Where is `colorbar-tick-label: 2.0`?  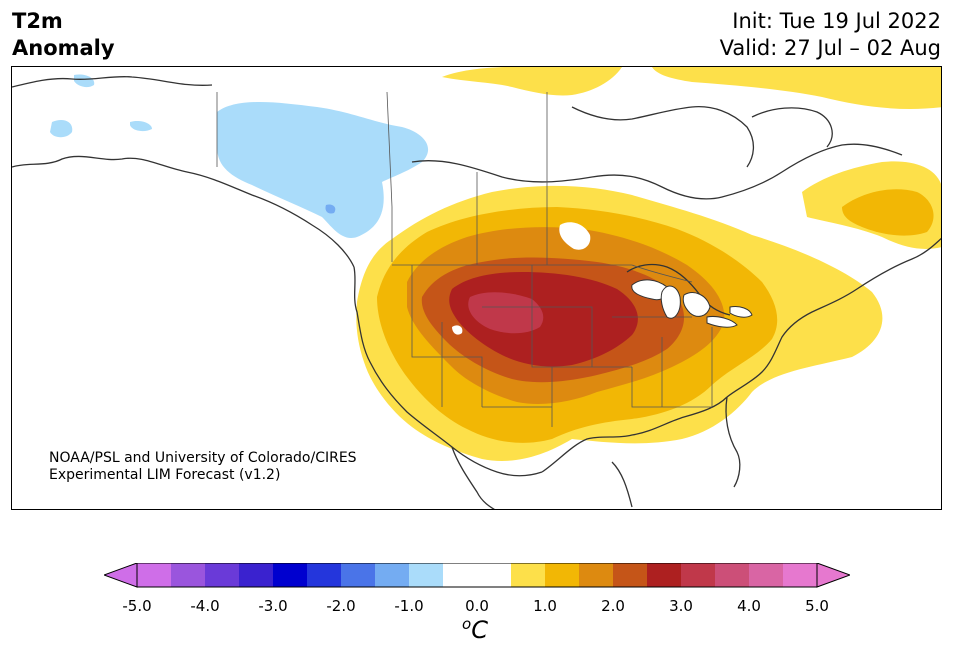 colorbar-tick-label: 2.0 is located at coordinates (613, 606).